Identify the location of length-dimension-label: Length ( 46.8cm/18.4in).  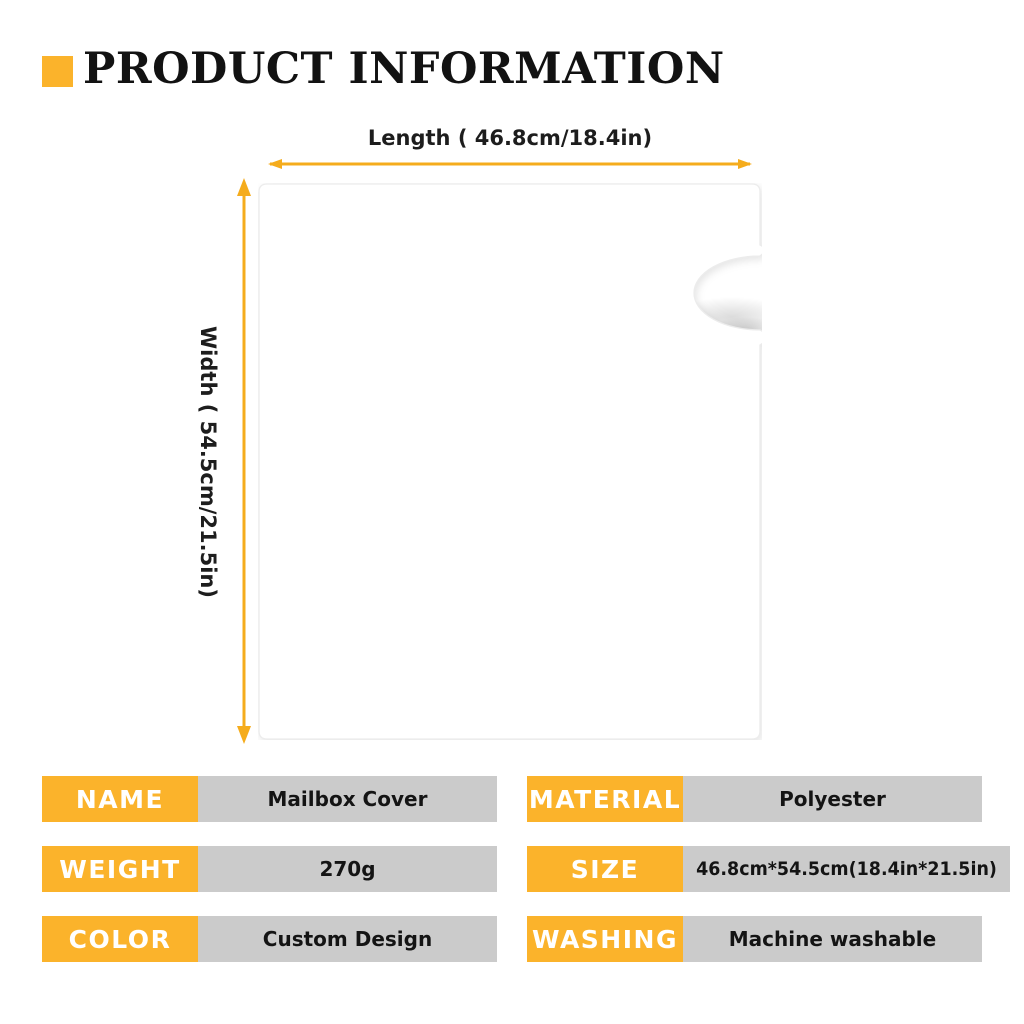
(510, 138).